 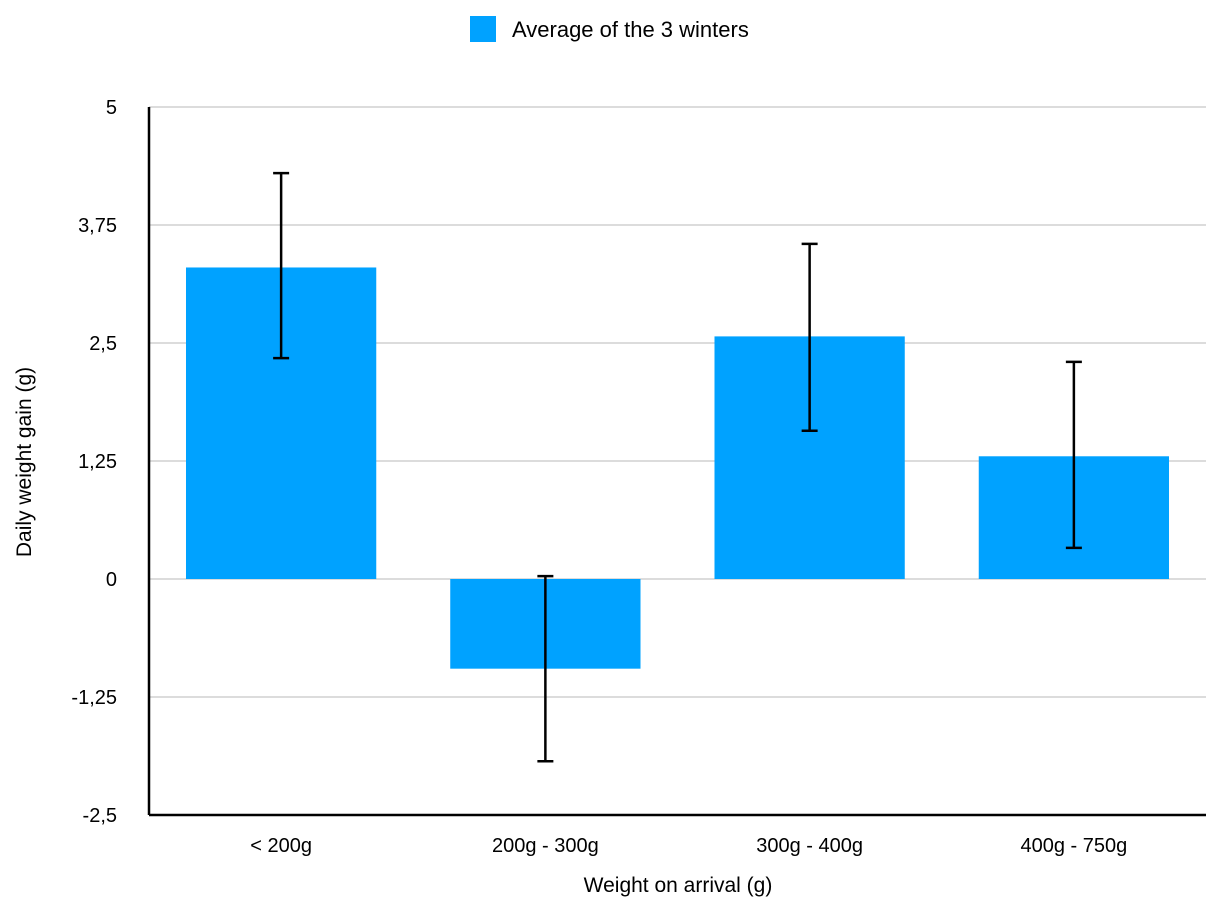 I want to click on y-tick-labels: 5 3,75 2,5 1,25 0 -1,25 -2,5, so click(x=94, y=462).